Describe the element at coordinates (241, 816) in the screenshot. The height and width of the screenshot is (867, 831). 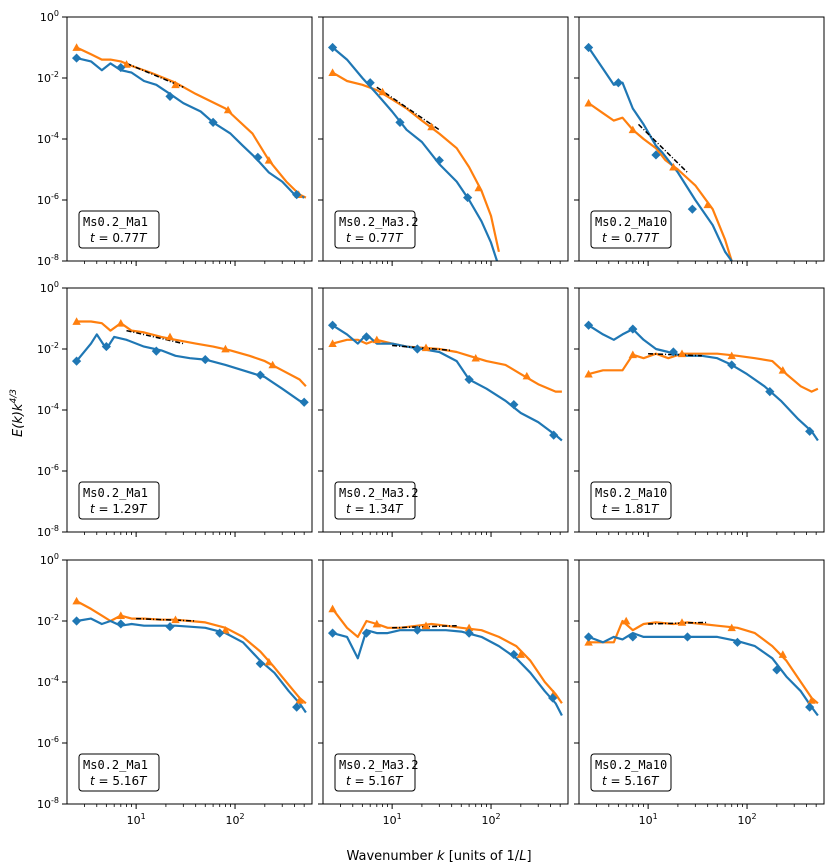
I see `x-tick-exp: 2` at that location.